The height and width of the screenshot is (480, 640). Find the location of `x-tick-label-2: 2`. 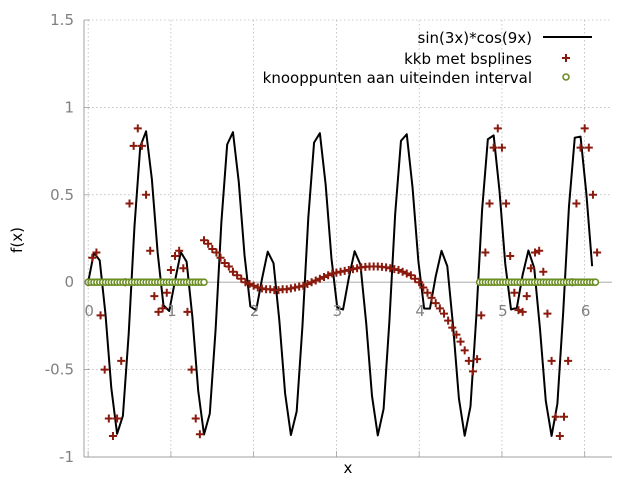

x-tick-label-2: 2 is located at coordinates (255, 311).